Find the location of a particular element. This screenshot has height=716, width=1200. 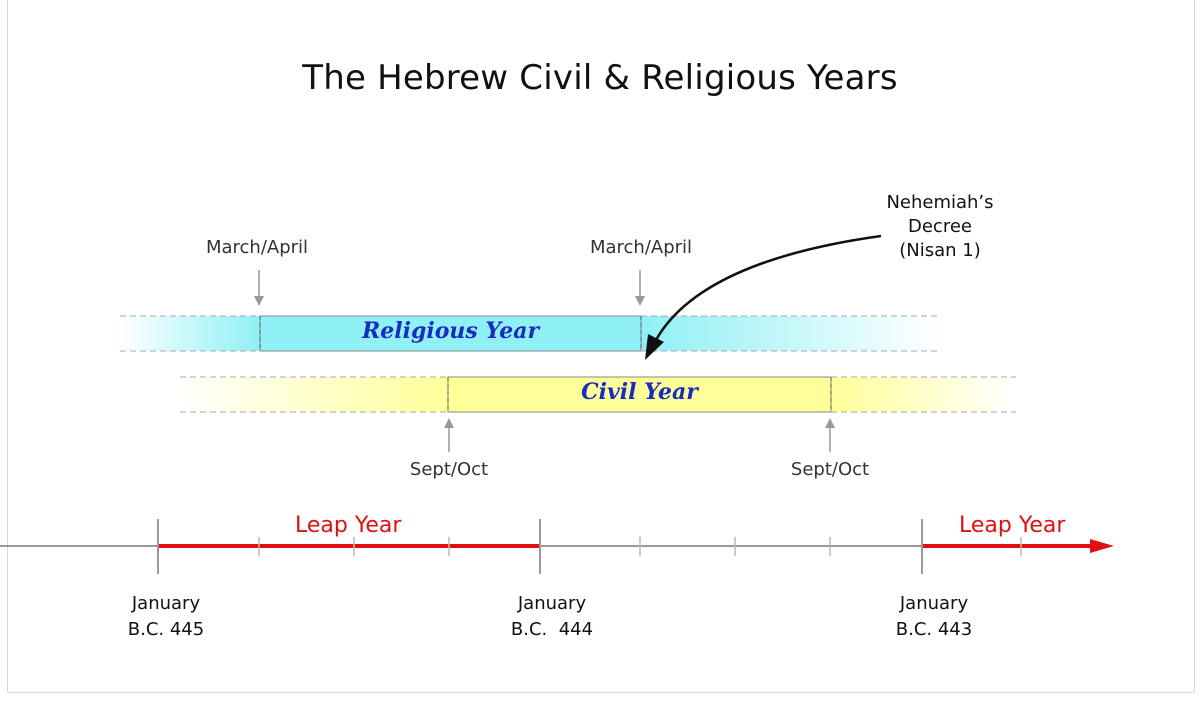

civil-year-bar is located at coordinates (598, 394).